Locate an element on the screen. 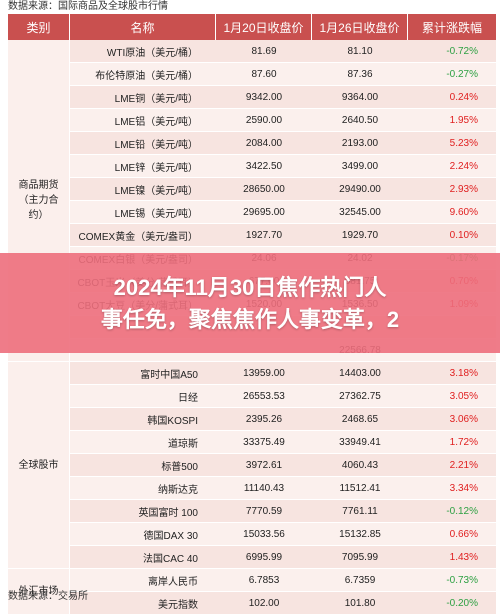 This screenshot has width=500, height=615. change-cell: -0.12% is located at coordinates (452, 511).